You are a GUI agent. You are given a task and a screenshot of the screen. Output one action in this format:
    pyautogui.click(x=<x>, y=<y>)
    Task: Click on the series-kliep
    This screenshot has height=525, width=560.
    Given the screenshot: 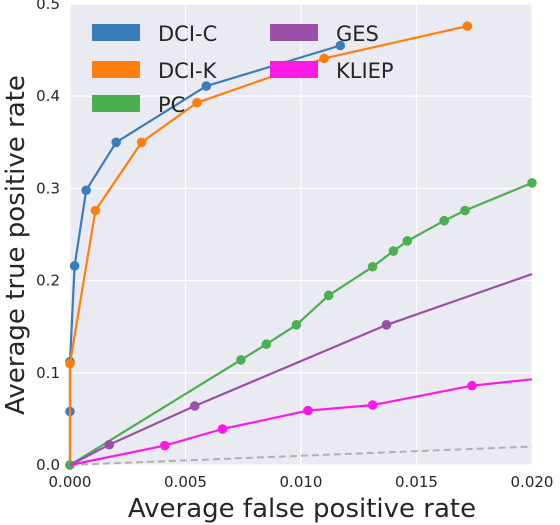 What is the action you would take?
    pyautogui.click(x=301, y=422)
    